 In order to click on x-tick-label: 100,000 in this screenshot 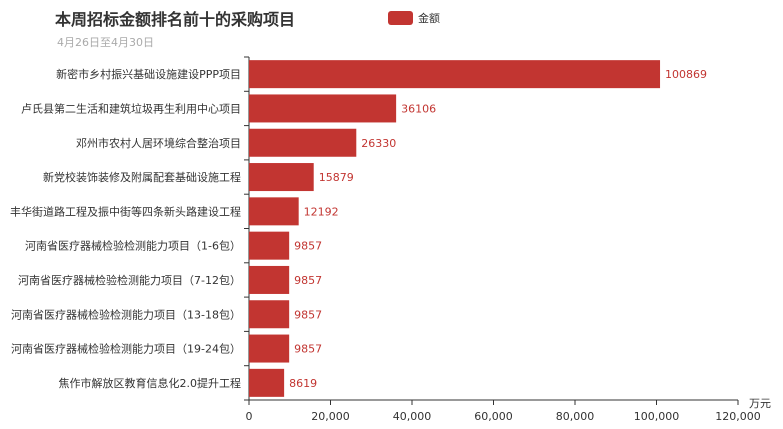, I will do `click(657, 416)`.